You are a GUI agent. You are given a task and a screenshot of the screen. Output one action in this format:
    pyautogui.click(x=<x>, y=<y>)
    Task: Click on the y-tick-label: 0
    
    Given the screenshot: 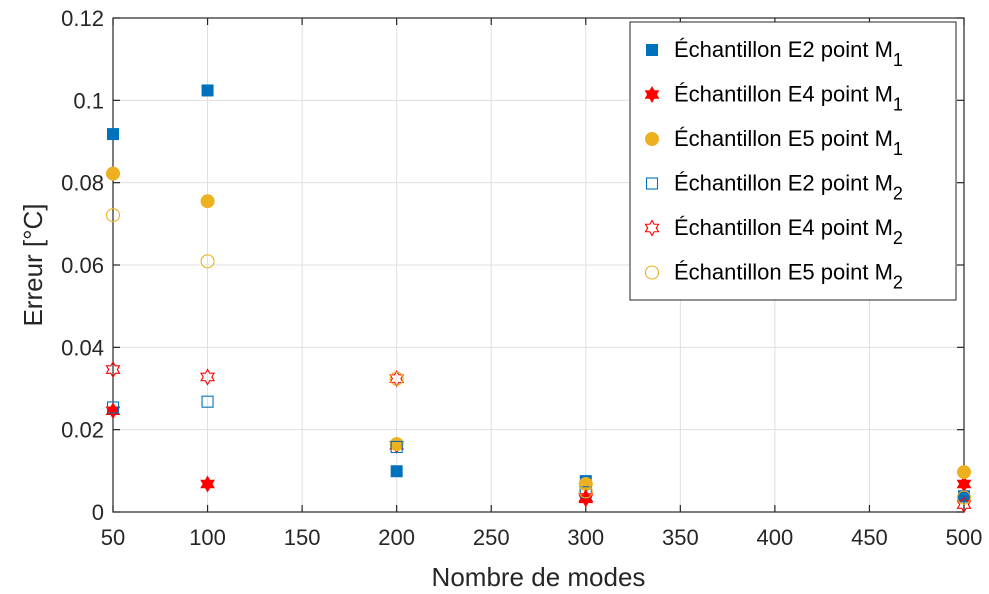 What is the action you would take?
    pyautogui.click(x=98, y=512)
    